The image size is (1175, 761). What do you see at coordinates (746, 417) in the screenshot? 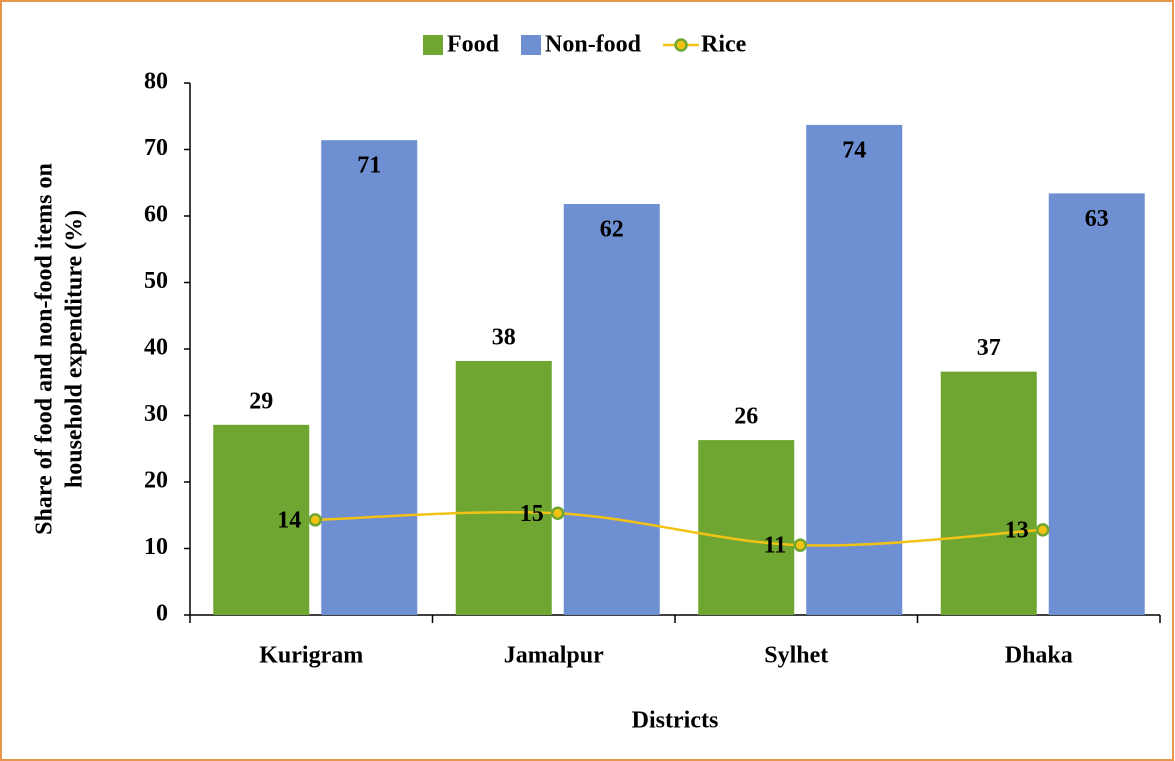
I see `value-label: 26` at bounding box center [746, 417].